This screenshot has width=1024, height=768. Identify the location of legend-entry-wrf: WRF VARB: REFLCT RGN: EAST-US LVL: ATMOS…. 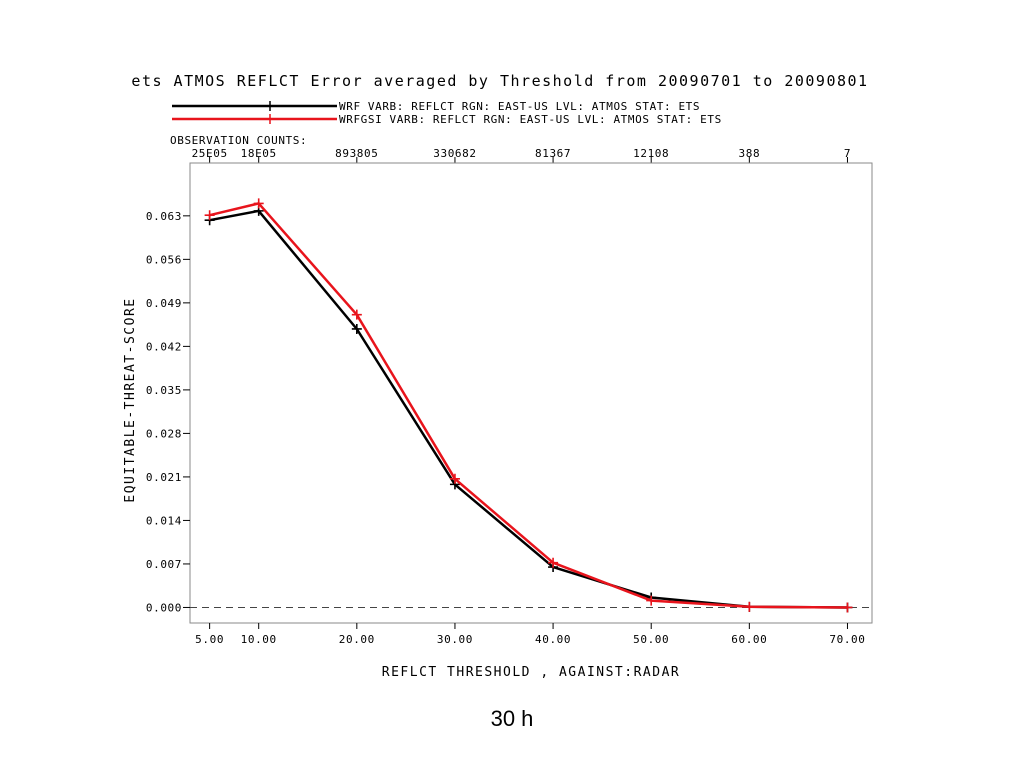
(519, 106).